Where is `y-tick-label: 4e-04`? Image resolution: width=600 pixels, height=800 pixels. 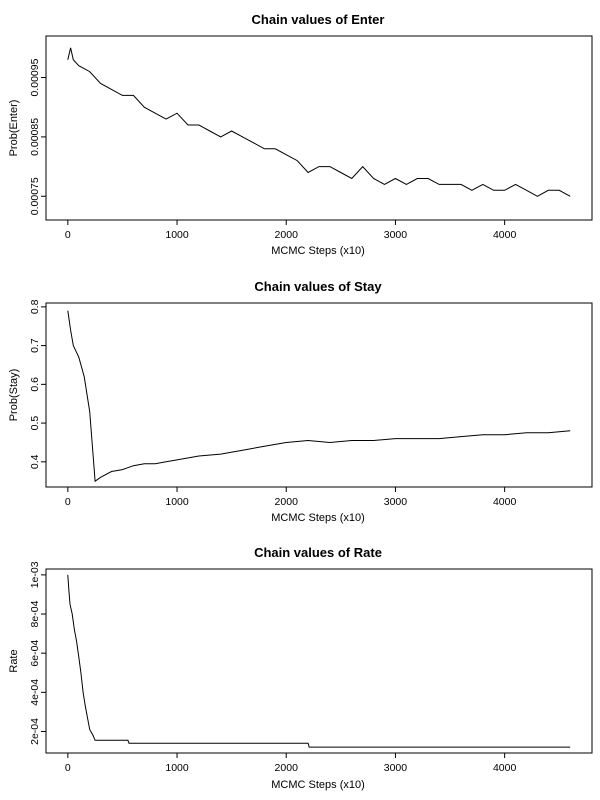 y-tick-label: 4e-04 is located at coordinates (35, 692).